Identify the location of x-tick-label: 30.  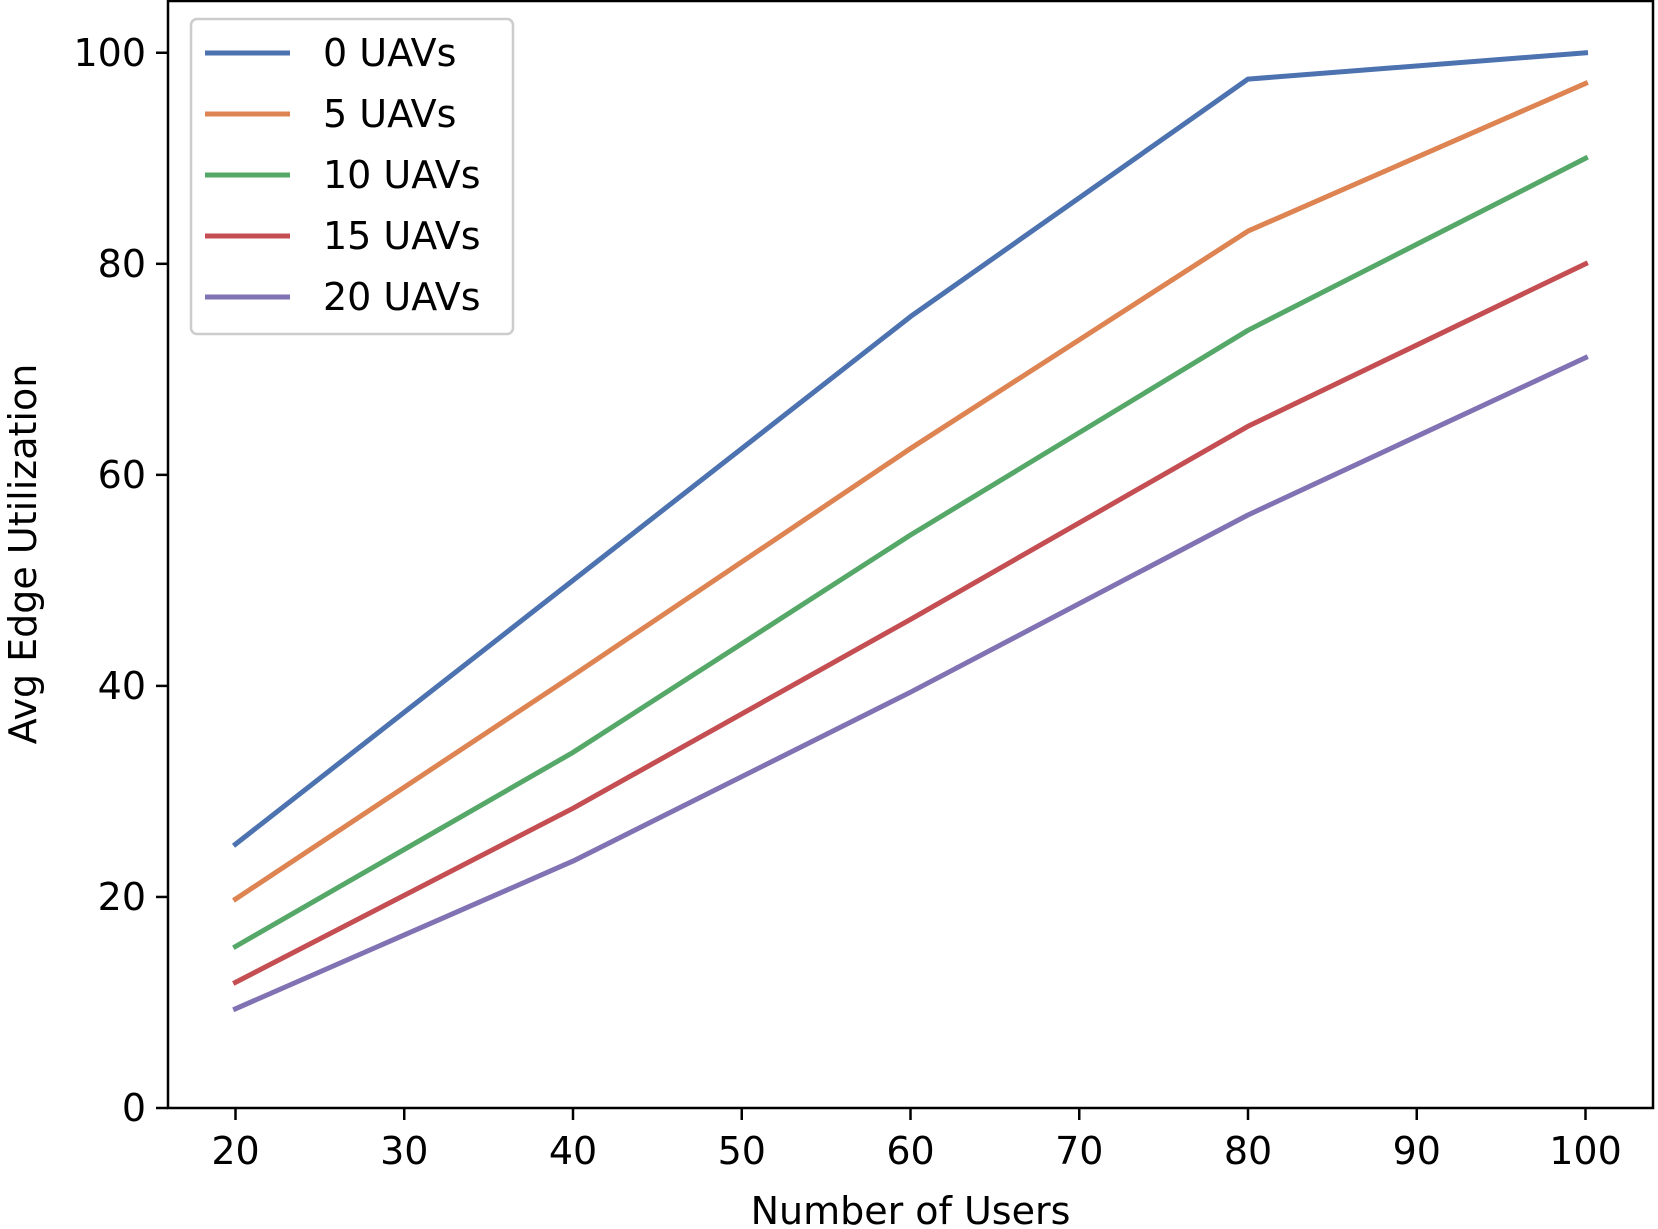
(404, 1151).